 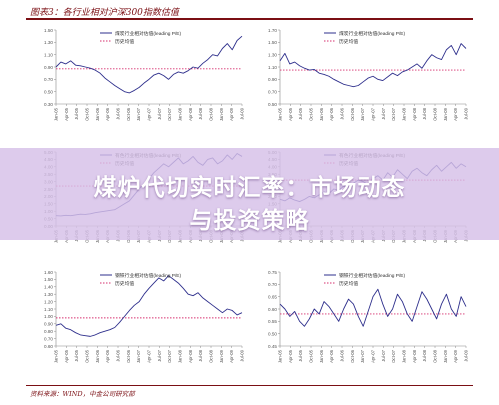 What do you see at coordinates (48, 331) in the screenshot?
I see `y-tick-label: 0.80` at bounding box center [48, 331].